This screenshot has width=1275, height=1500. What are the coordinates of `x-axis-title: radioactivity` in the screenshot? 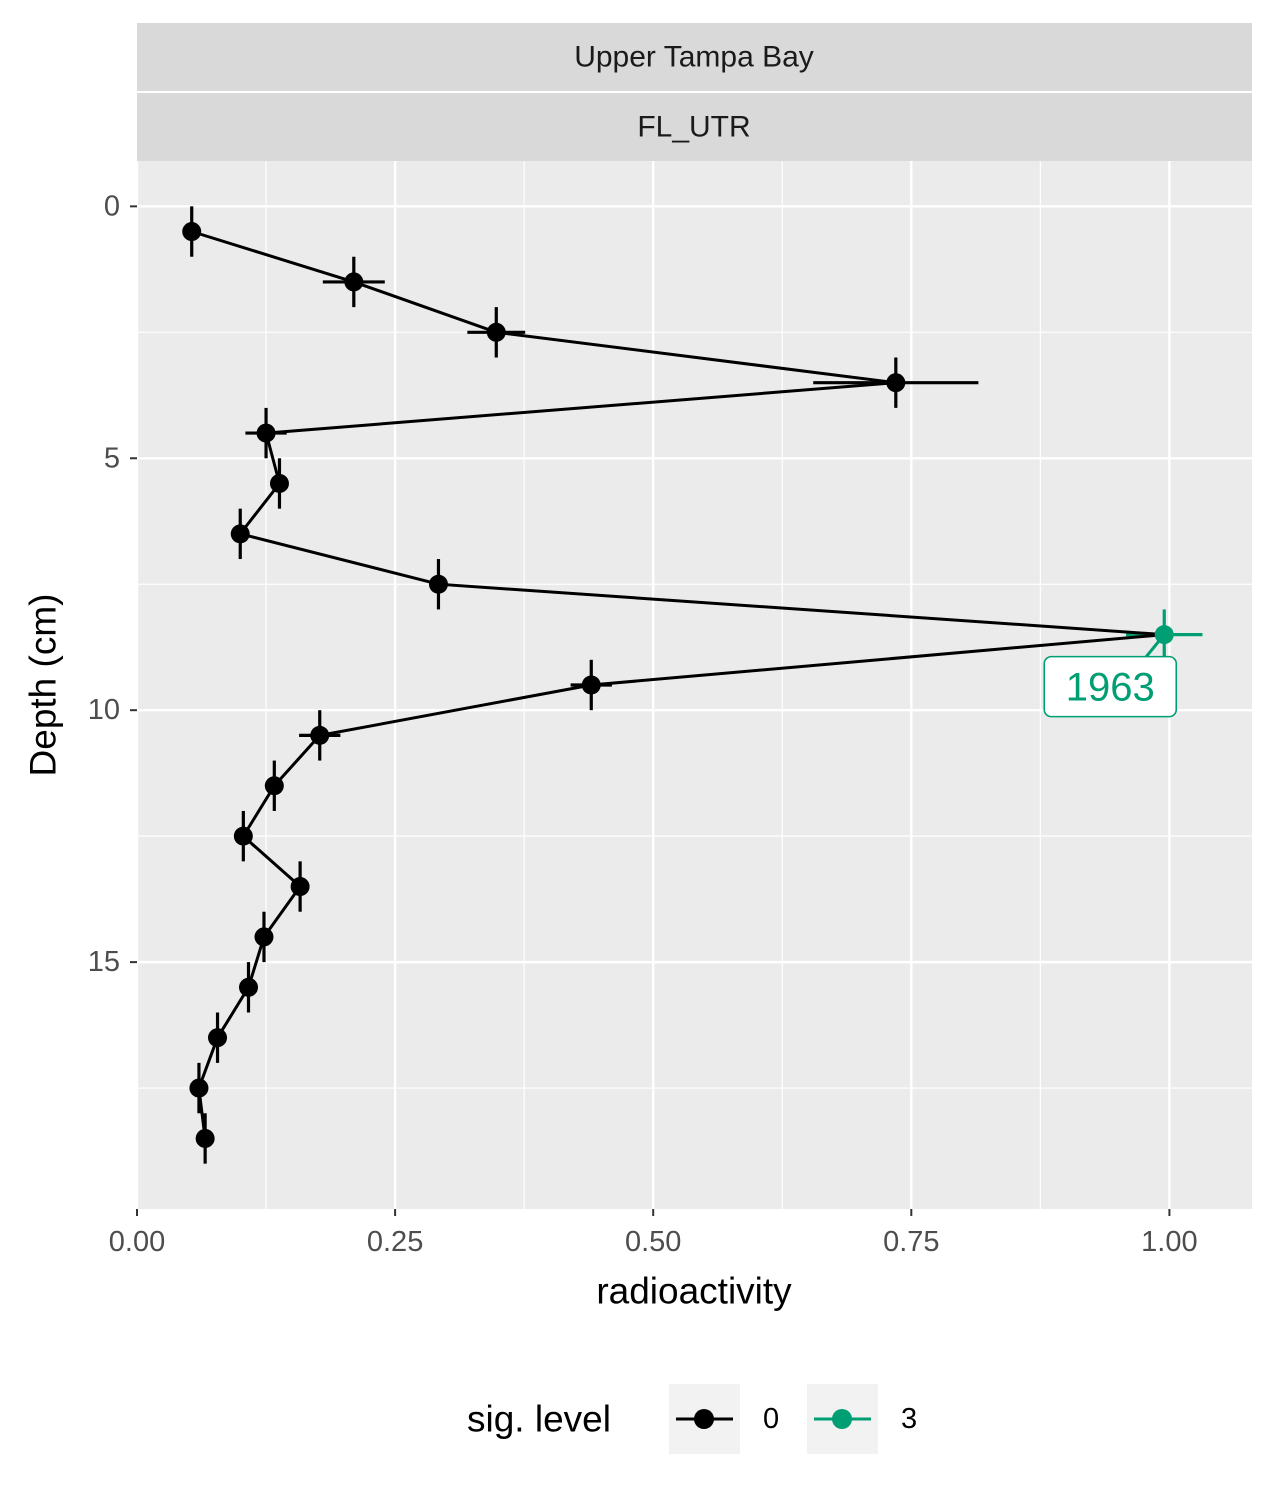 It's located at (694, 1291).